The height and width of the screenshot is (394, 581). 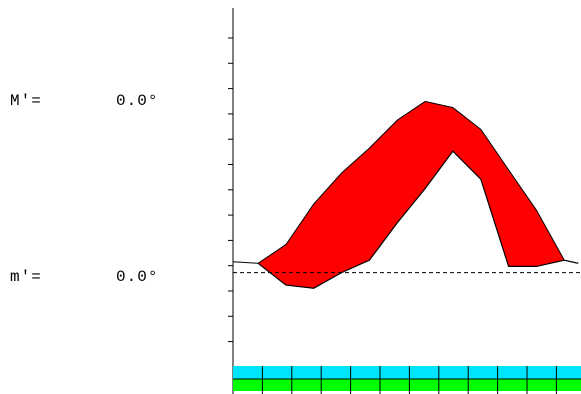 What do you see at coordinates (84, 277) in the screenshot?
I see `min-readout: m′= 0.0°` at bounding box center [84, 277].